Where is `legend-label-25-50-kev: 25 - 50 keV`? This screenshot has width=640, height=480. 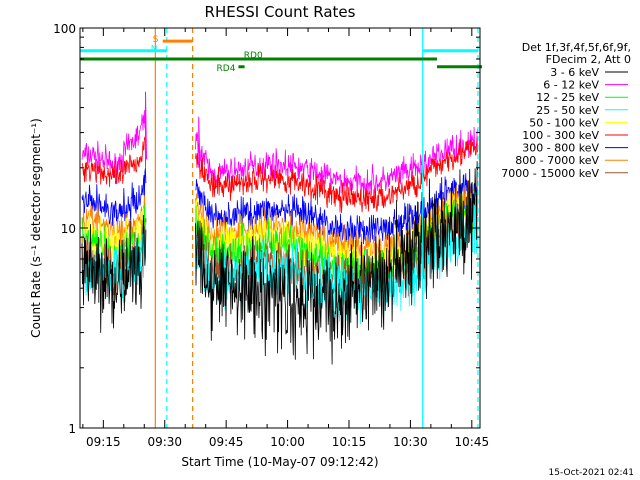 legend-label-25-50-kev: 25 - 50 keV is located at coordinates (567, 110).